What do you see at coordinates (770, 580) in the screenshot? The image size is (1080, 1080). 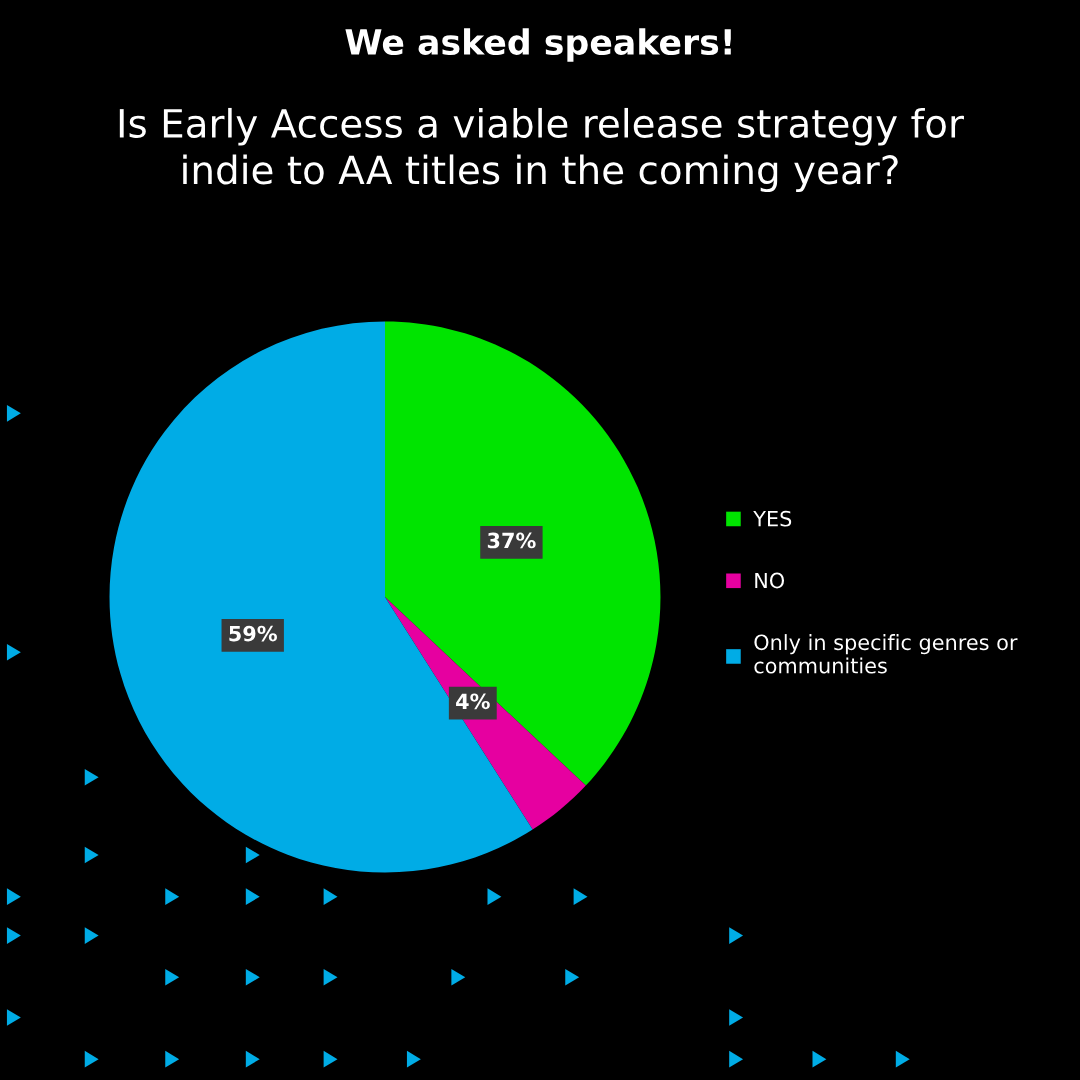 I see `legend-label: NO` at bounding box center [770, 580].